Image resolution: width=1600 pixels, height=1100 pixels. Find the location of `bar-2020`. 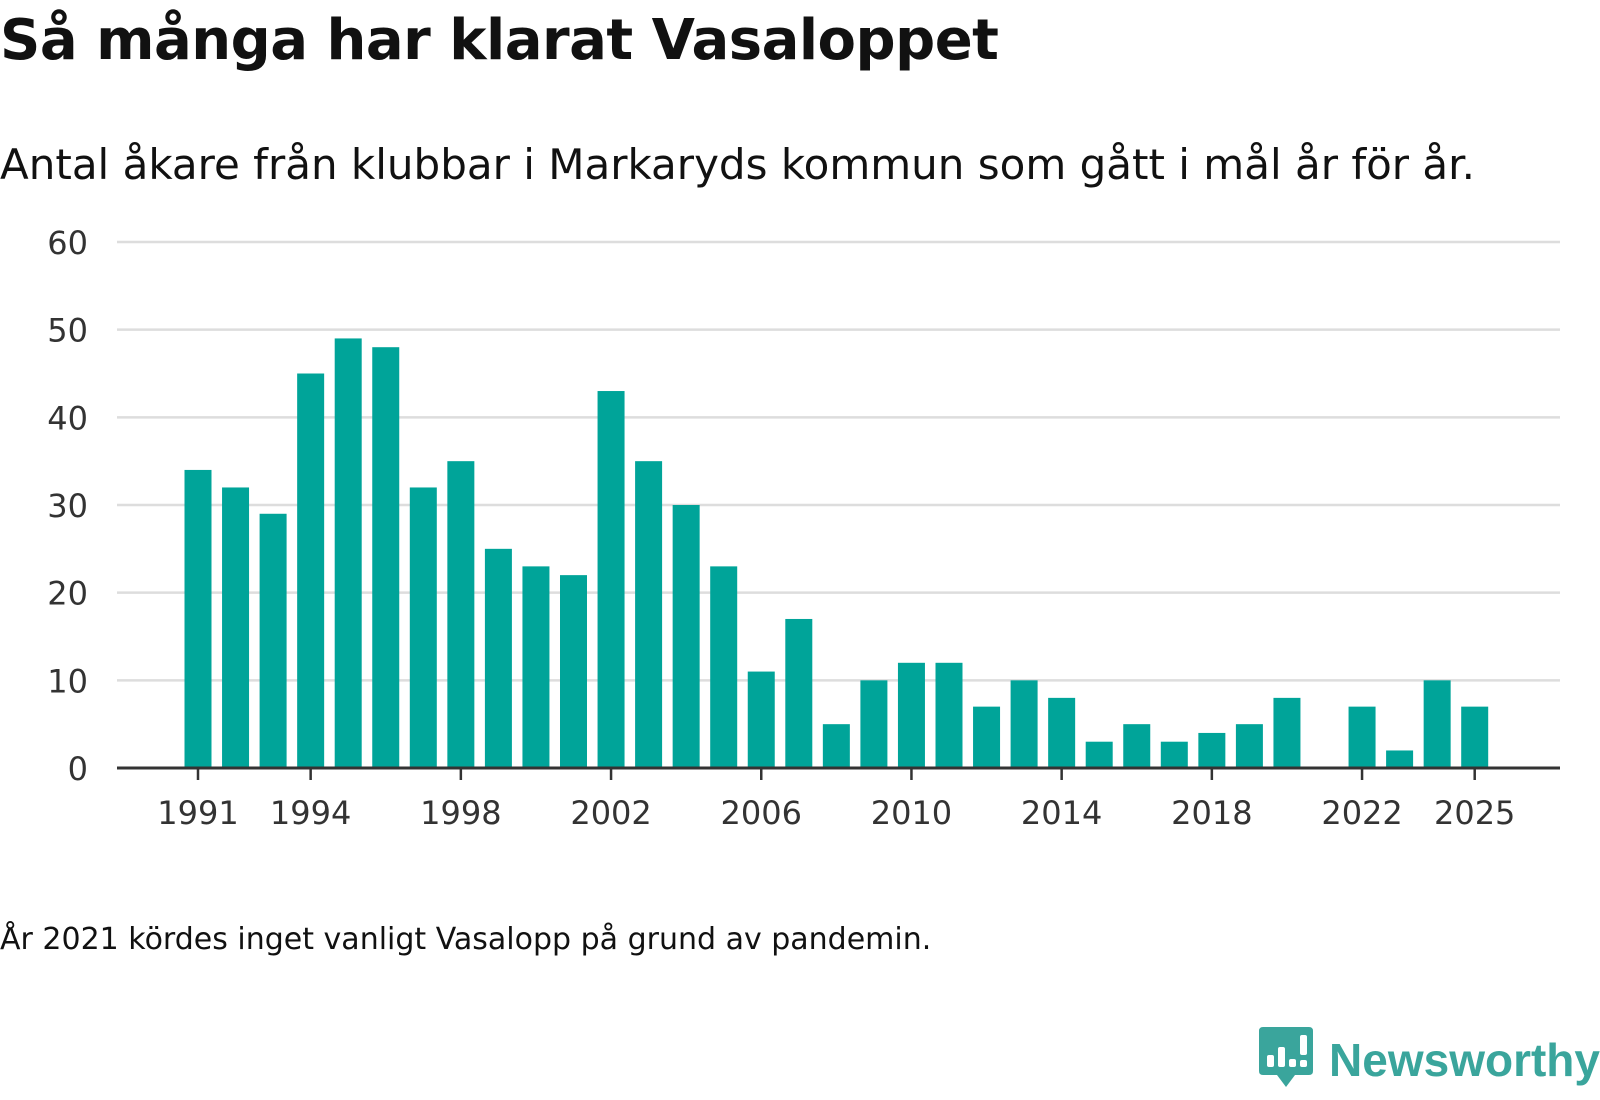

bar-2020 is located at coordinates (1287, 732).